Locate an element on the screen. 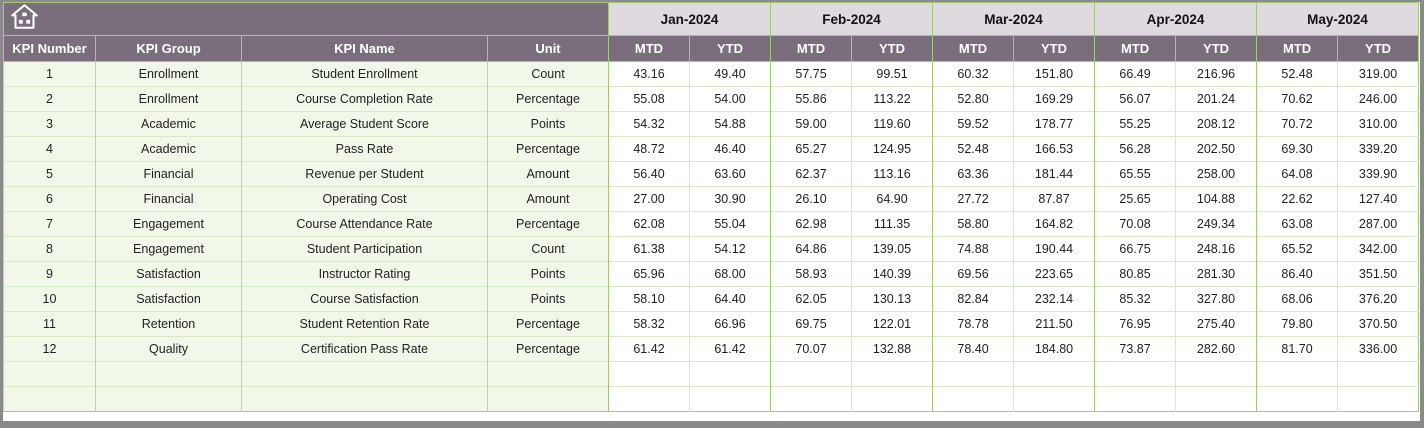 The image size is (1424, 428). value-cell: 223.65 is located at coordinates (1054, 274).